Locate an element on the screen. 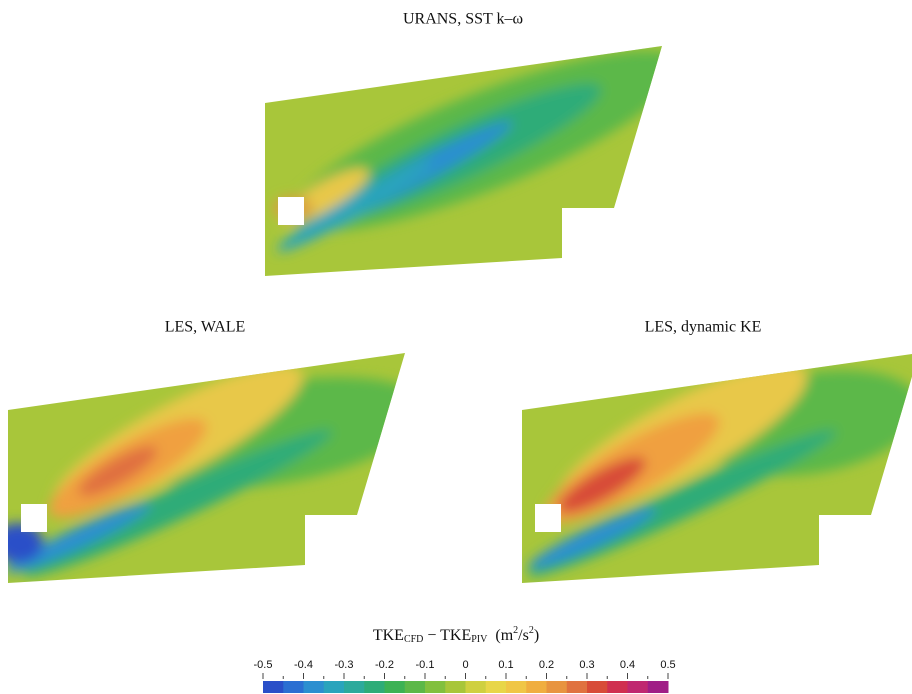 This screenshot has height=694, width=912. panel-title: LES, dynamic KE is located at coordinates (703, 327).